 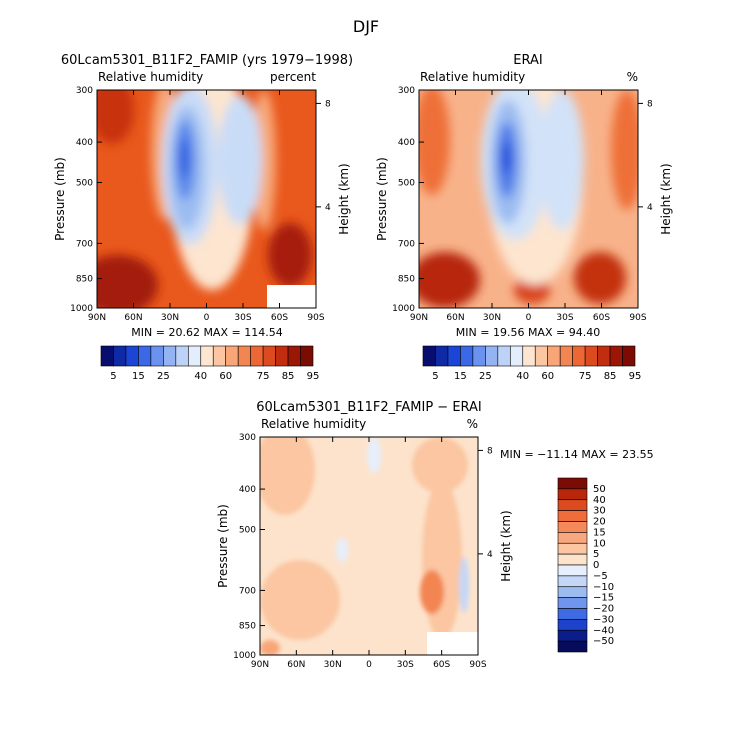 What do you see at coordinates (449, 280) in the screenshot?
I see `erai-field-moist-lower-left` at bounding box center [449, 280].